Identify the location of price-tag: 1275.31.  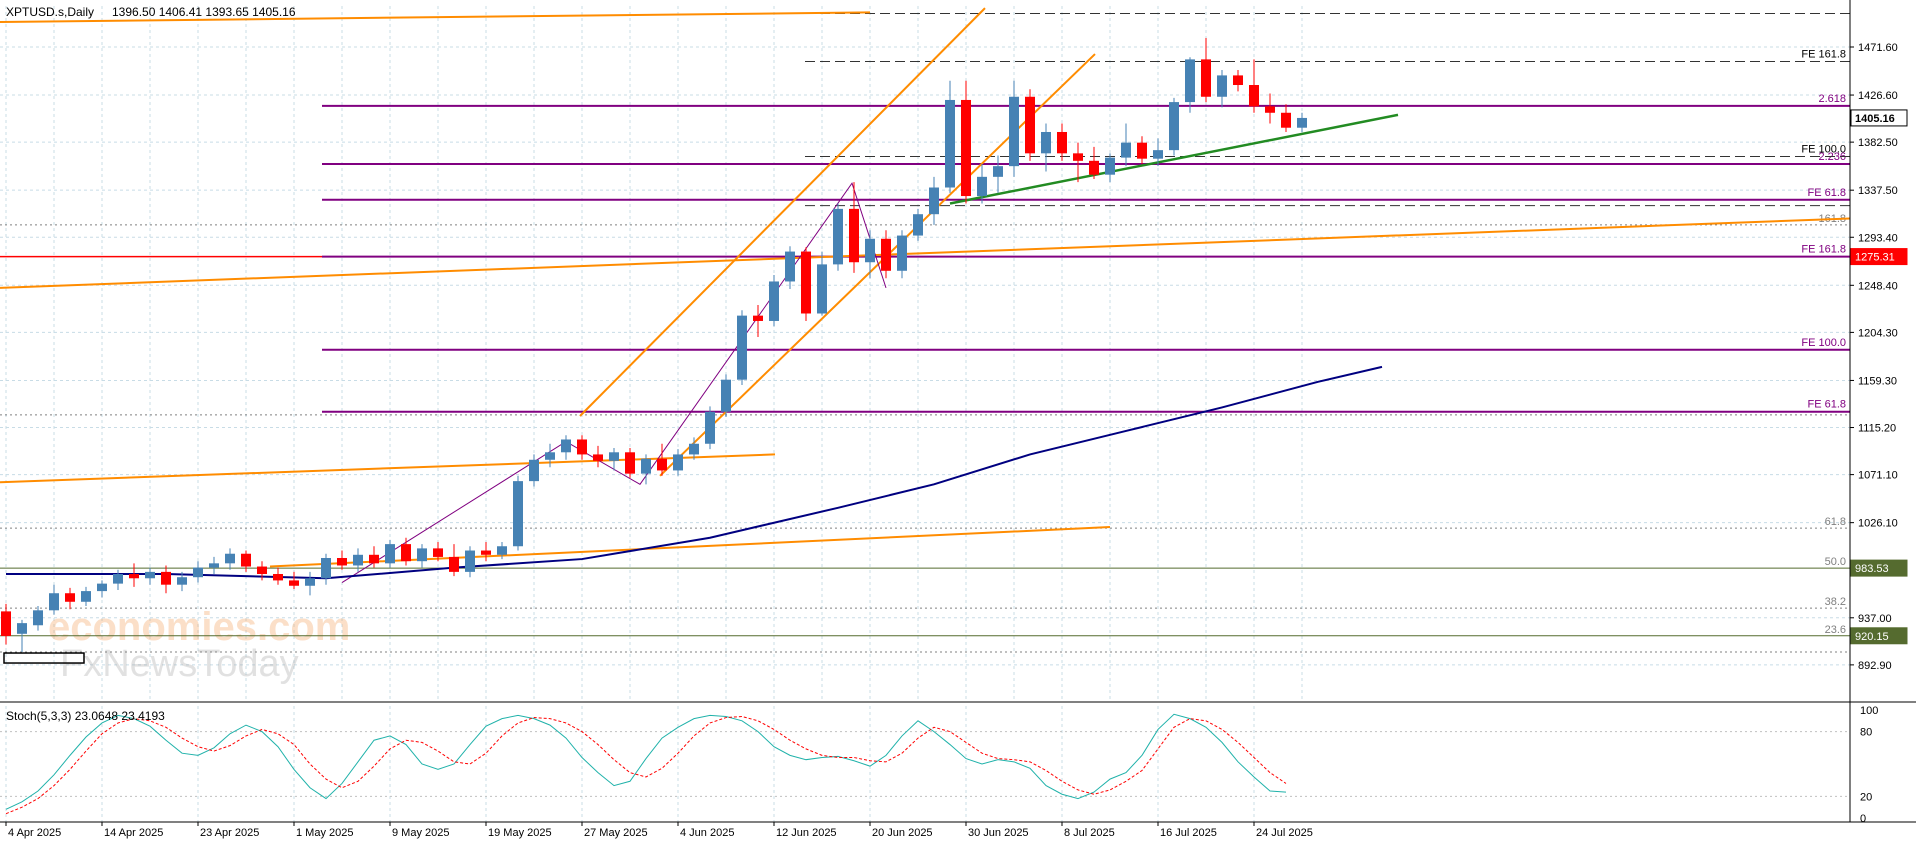
(1879, 257).